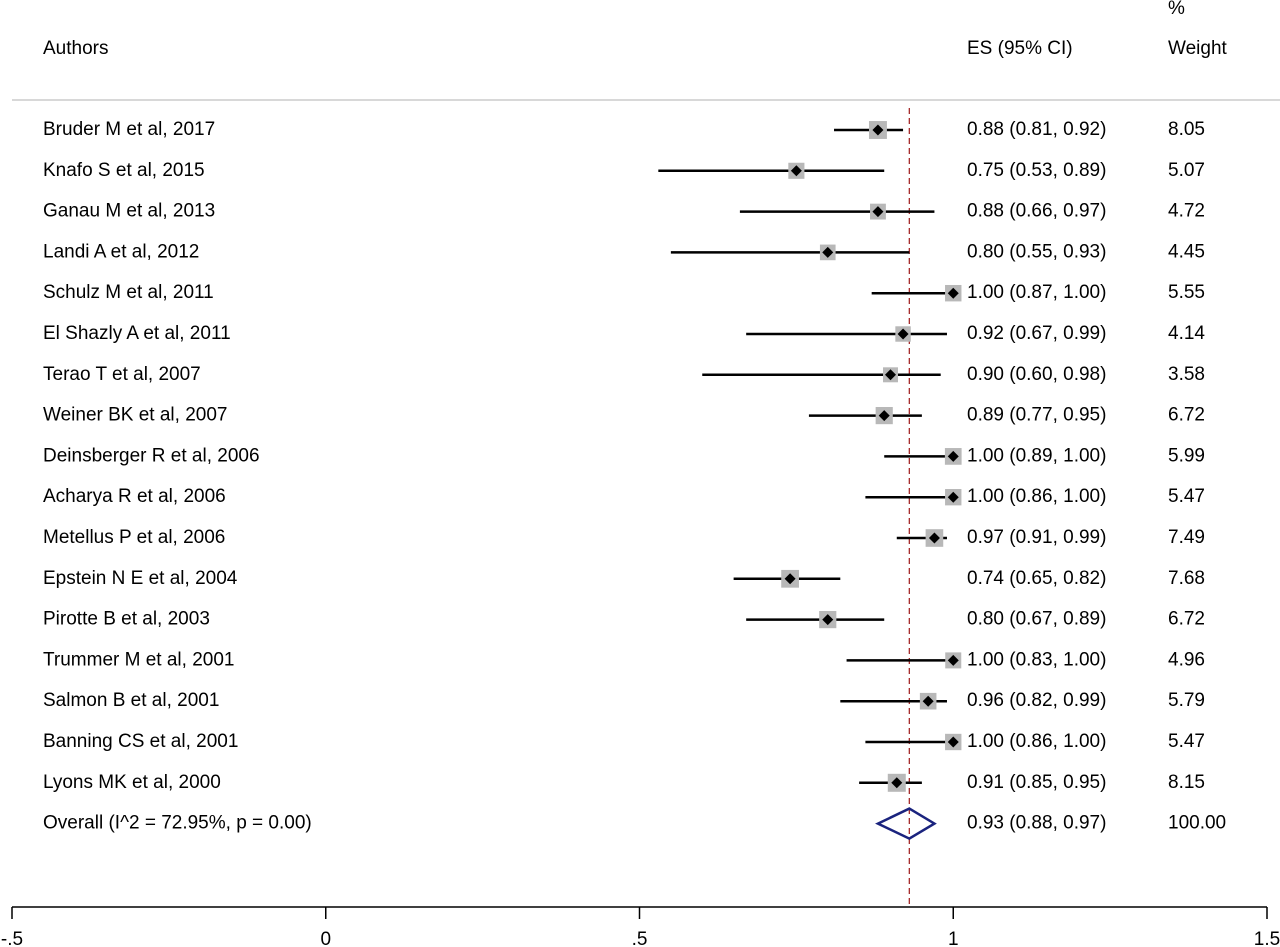 The width and height of the screenshot is (1280, 947). Describe the element at coordinates (122, 374) in the screenshot. I see `study-label: Terao T et al, 2007` at that location.